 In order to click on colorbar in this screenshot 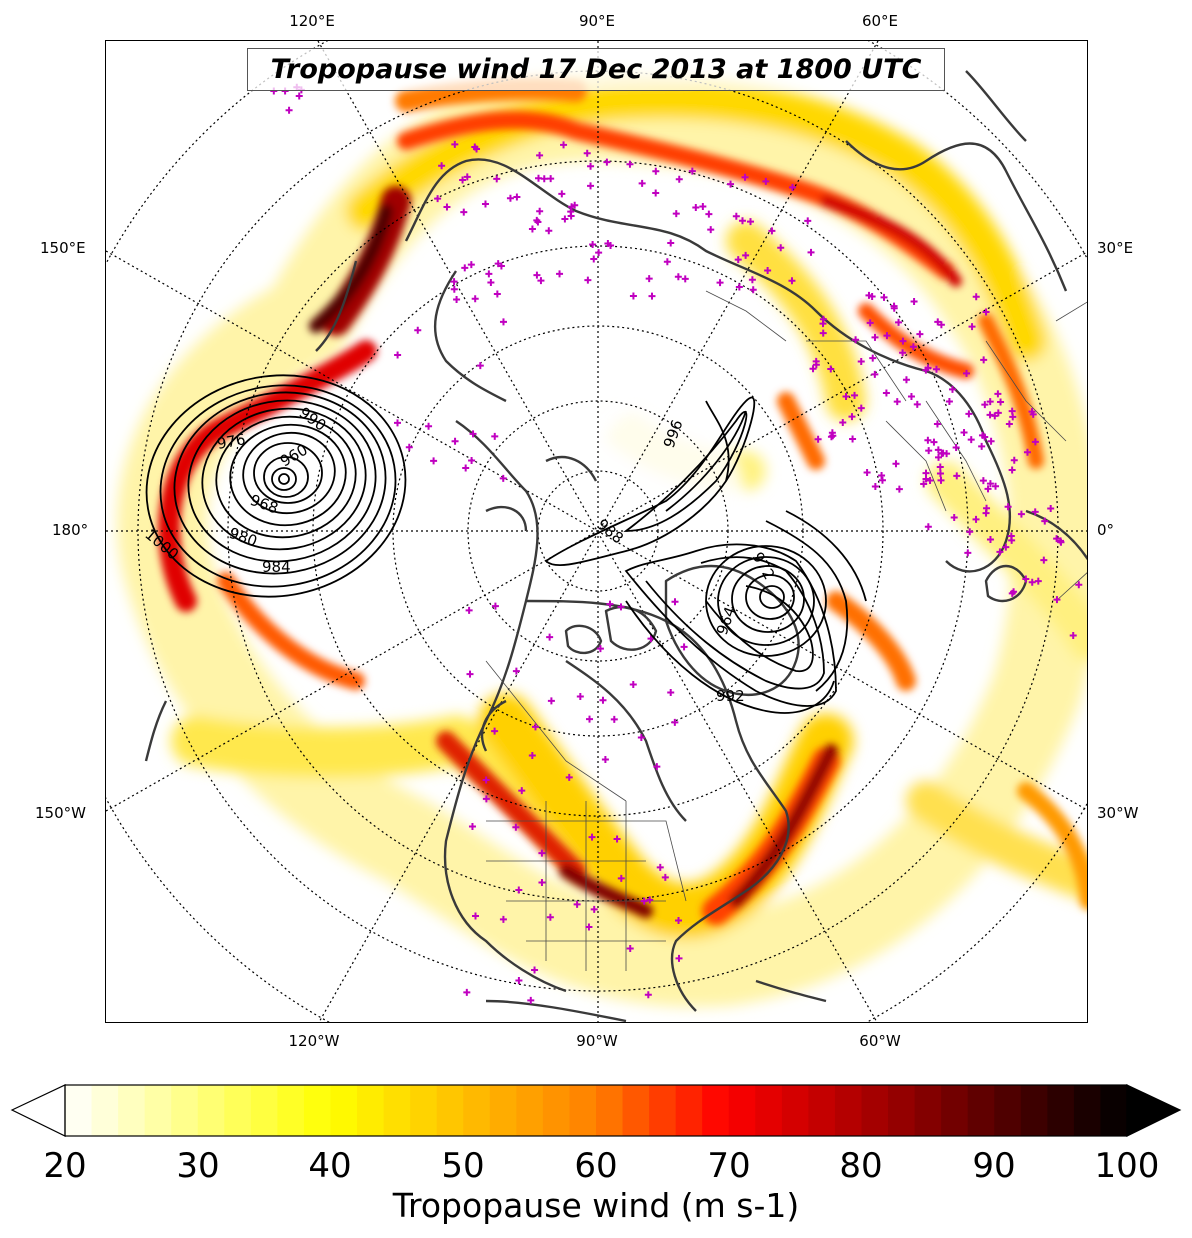, I will do `click(596, 1110)`.